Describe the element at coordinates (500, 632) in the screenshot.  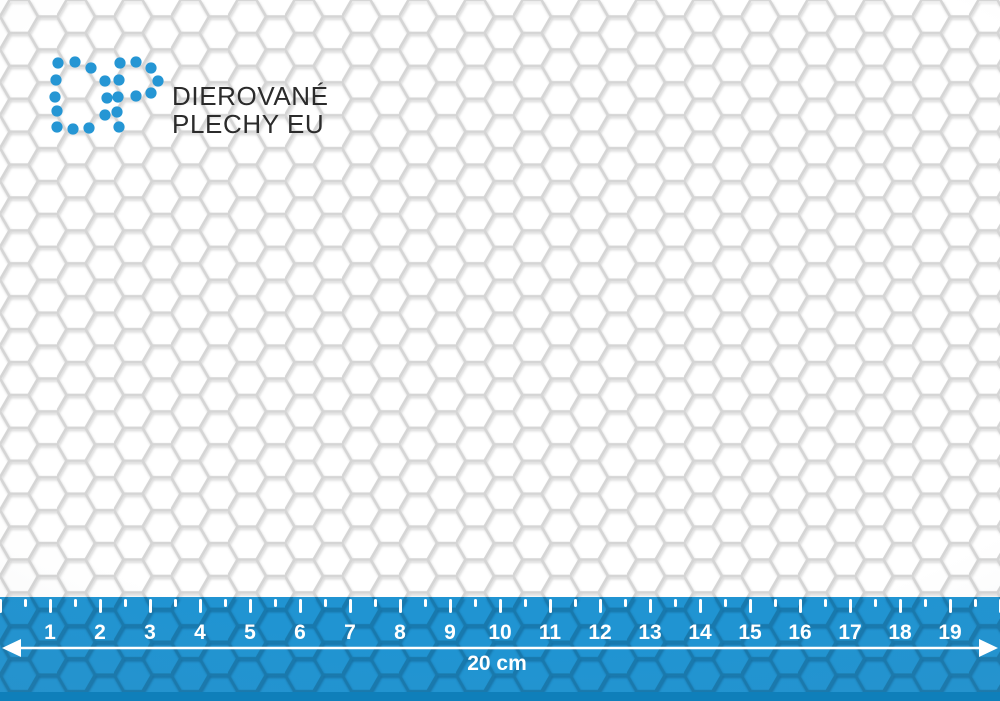
I see `ruler-number: 10` at that location.